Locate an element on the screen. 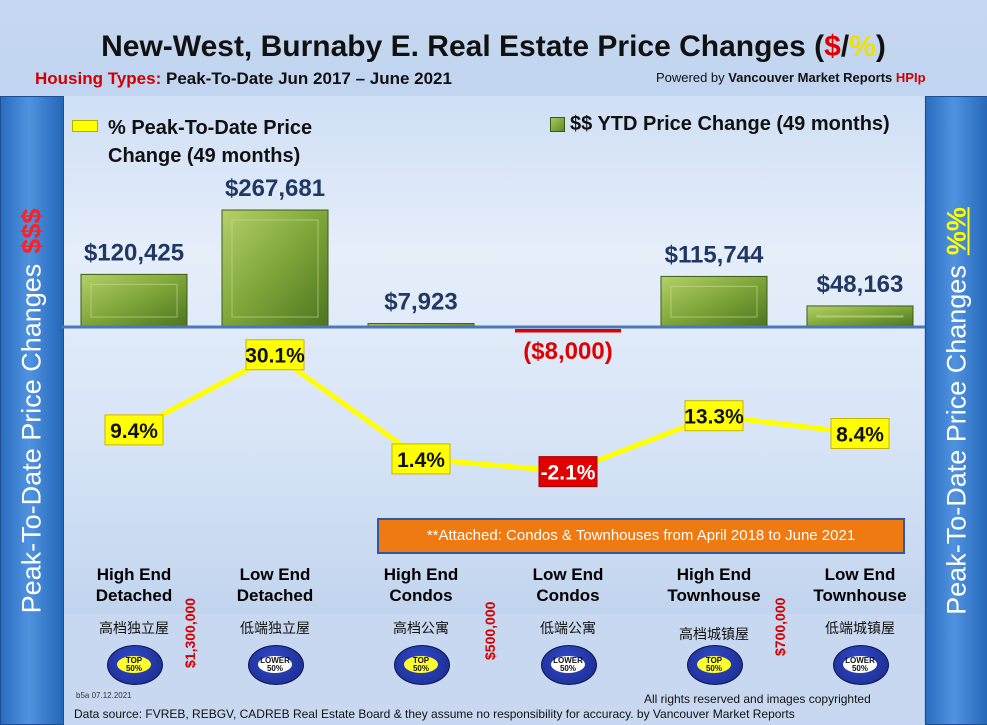 The image size is (987, 725). category-chinese-5: 低端城镇屋 is located at coordinates (860, 628).